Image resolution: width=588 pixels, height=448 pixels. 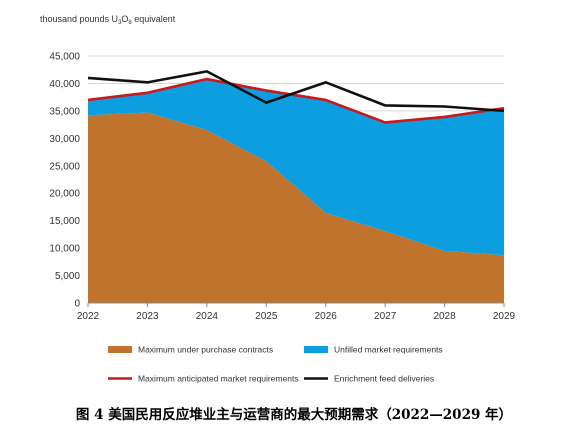 I want to click on figure-caption: 图 4 美国民用反应堆业主与运营商的最大预期需求（2022—2029 年）, so click(x=294, y=414).